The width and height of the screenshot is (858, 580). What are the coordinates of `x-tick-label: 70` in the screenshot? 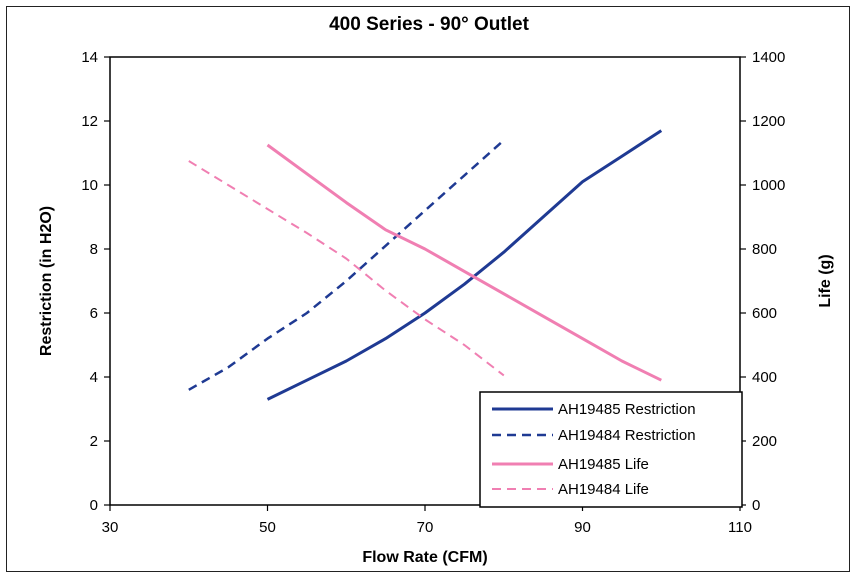 It's located at (425, 527).